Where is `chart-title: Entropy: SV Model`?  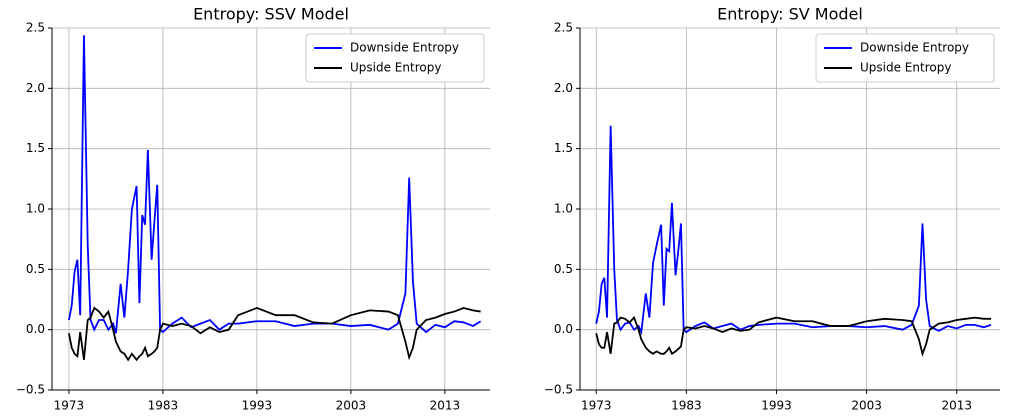
chart-title: Entropy: SV Model is located at coordinates (790, 14).